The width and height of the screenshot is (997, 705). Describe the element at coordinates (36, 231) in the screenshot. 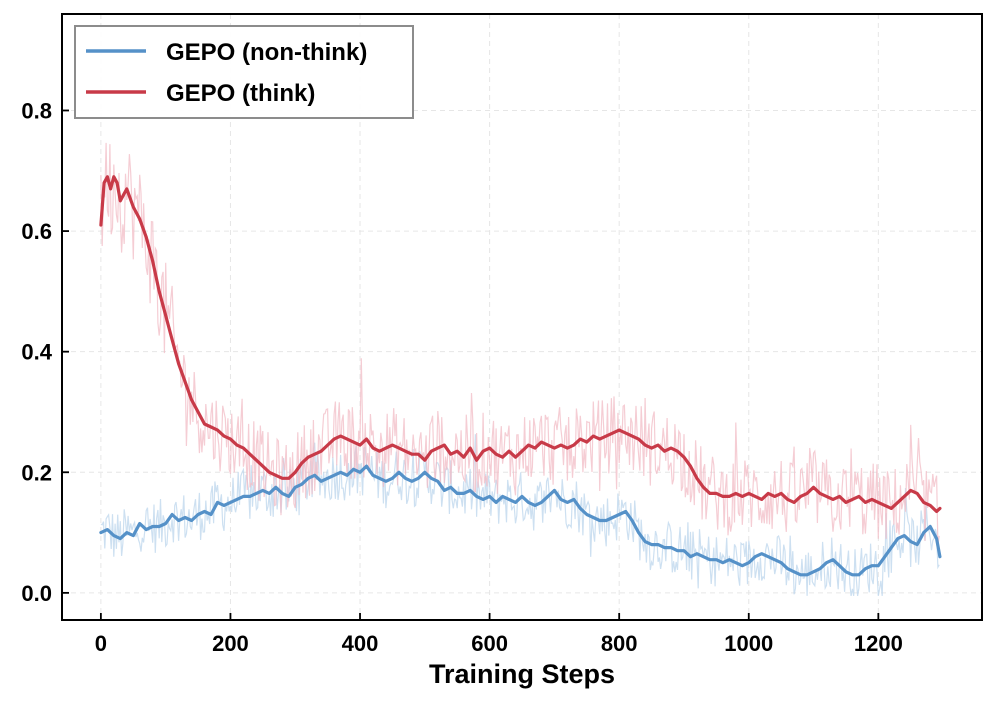

I see `y-tick-label-3: 0.6` at that location.